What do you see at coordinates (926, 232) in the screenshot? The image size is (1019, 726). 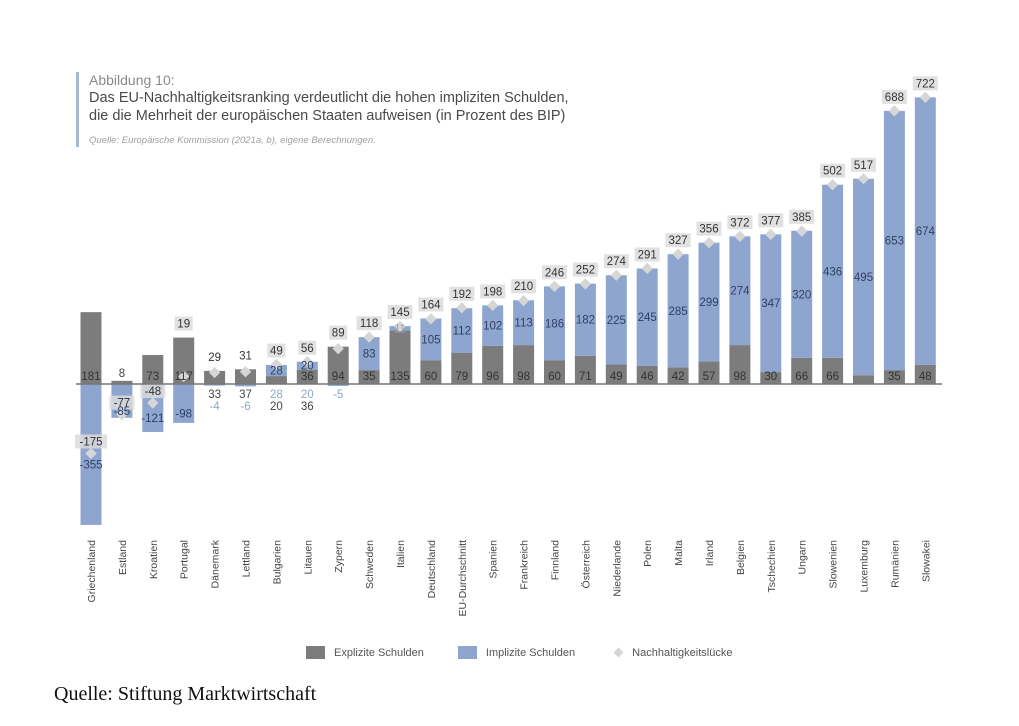 I see `label-implicit: 674` at bounding box center [926, 232].